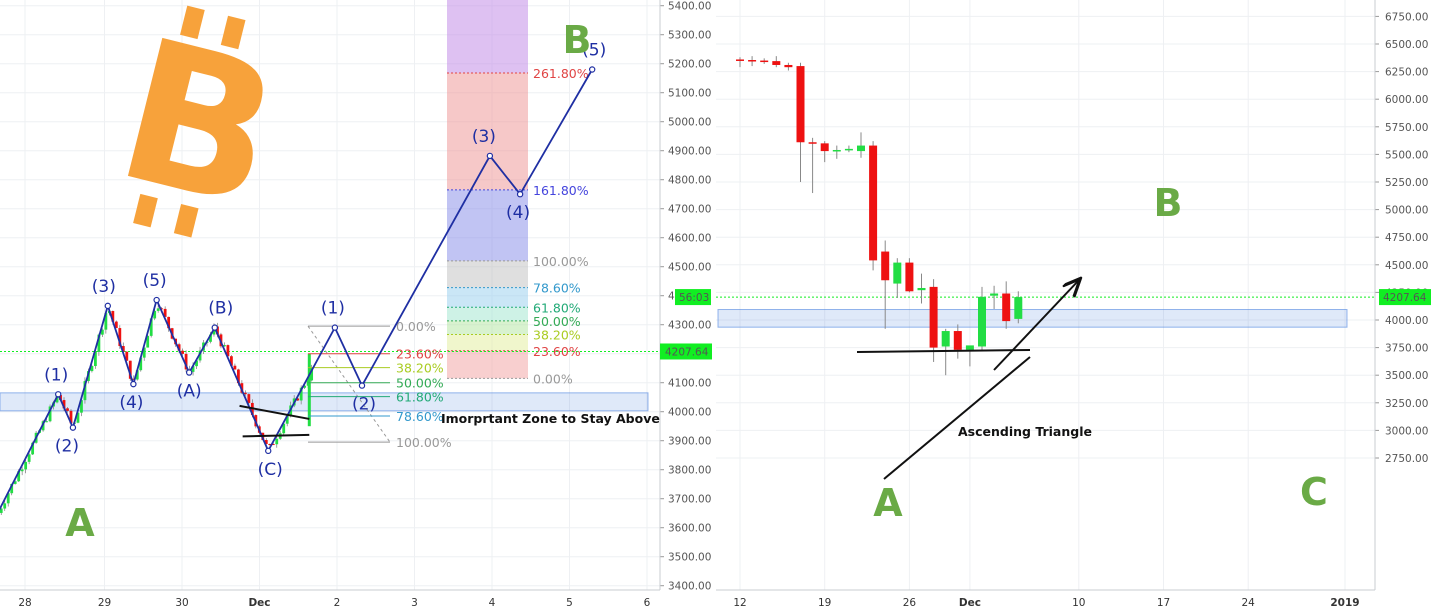  What do you see at coordinates (420, 416) in the screenshot?
I see `fib-level-label: 78.60%` at bounding box center [420, 416].